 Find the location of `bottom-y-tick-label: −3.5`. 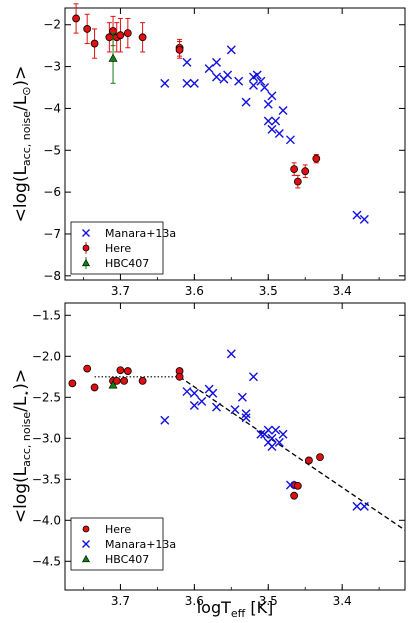

bottom-y-tick-label: −3.5 is located at coordinates (46, 479).